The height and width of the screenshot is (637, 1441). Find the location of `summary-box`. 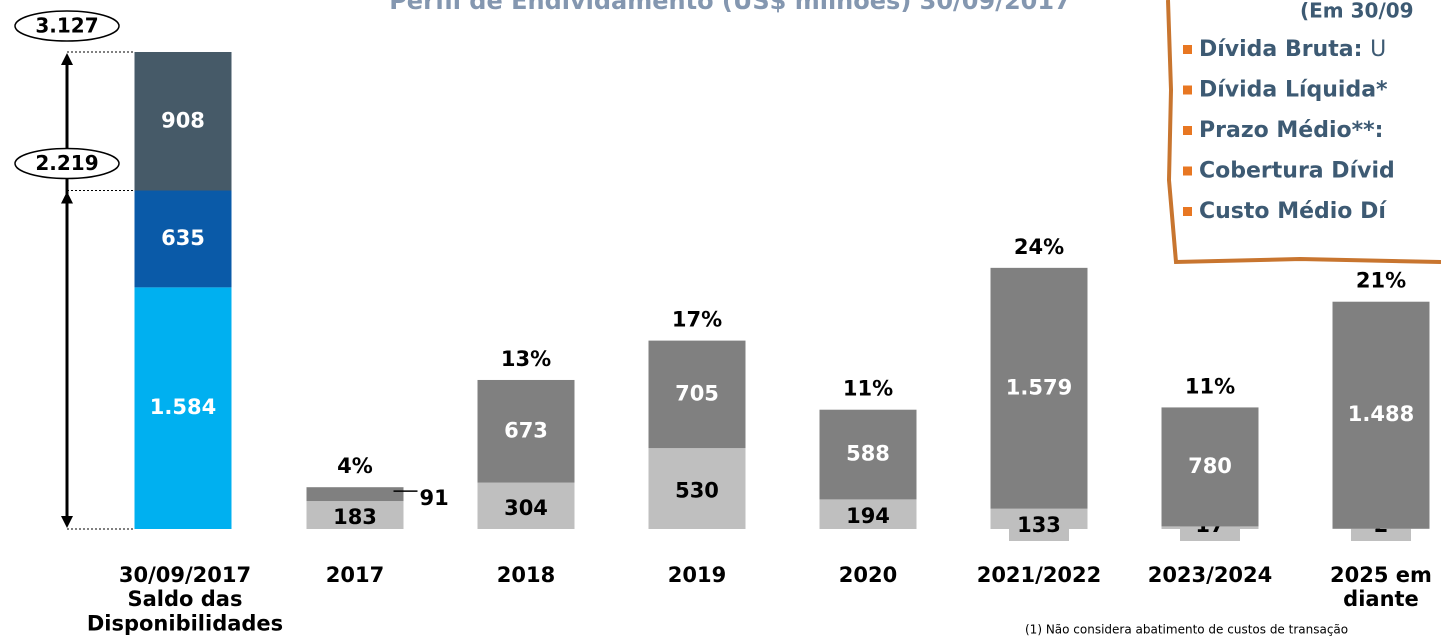

summary-box is located at coordinates (1304, 131).